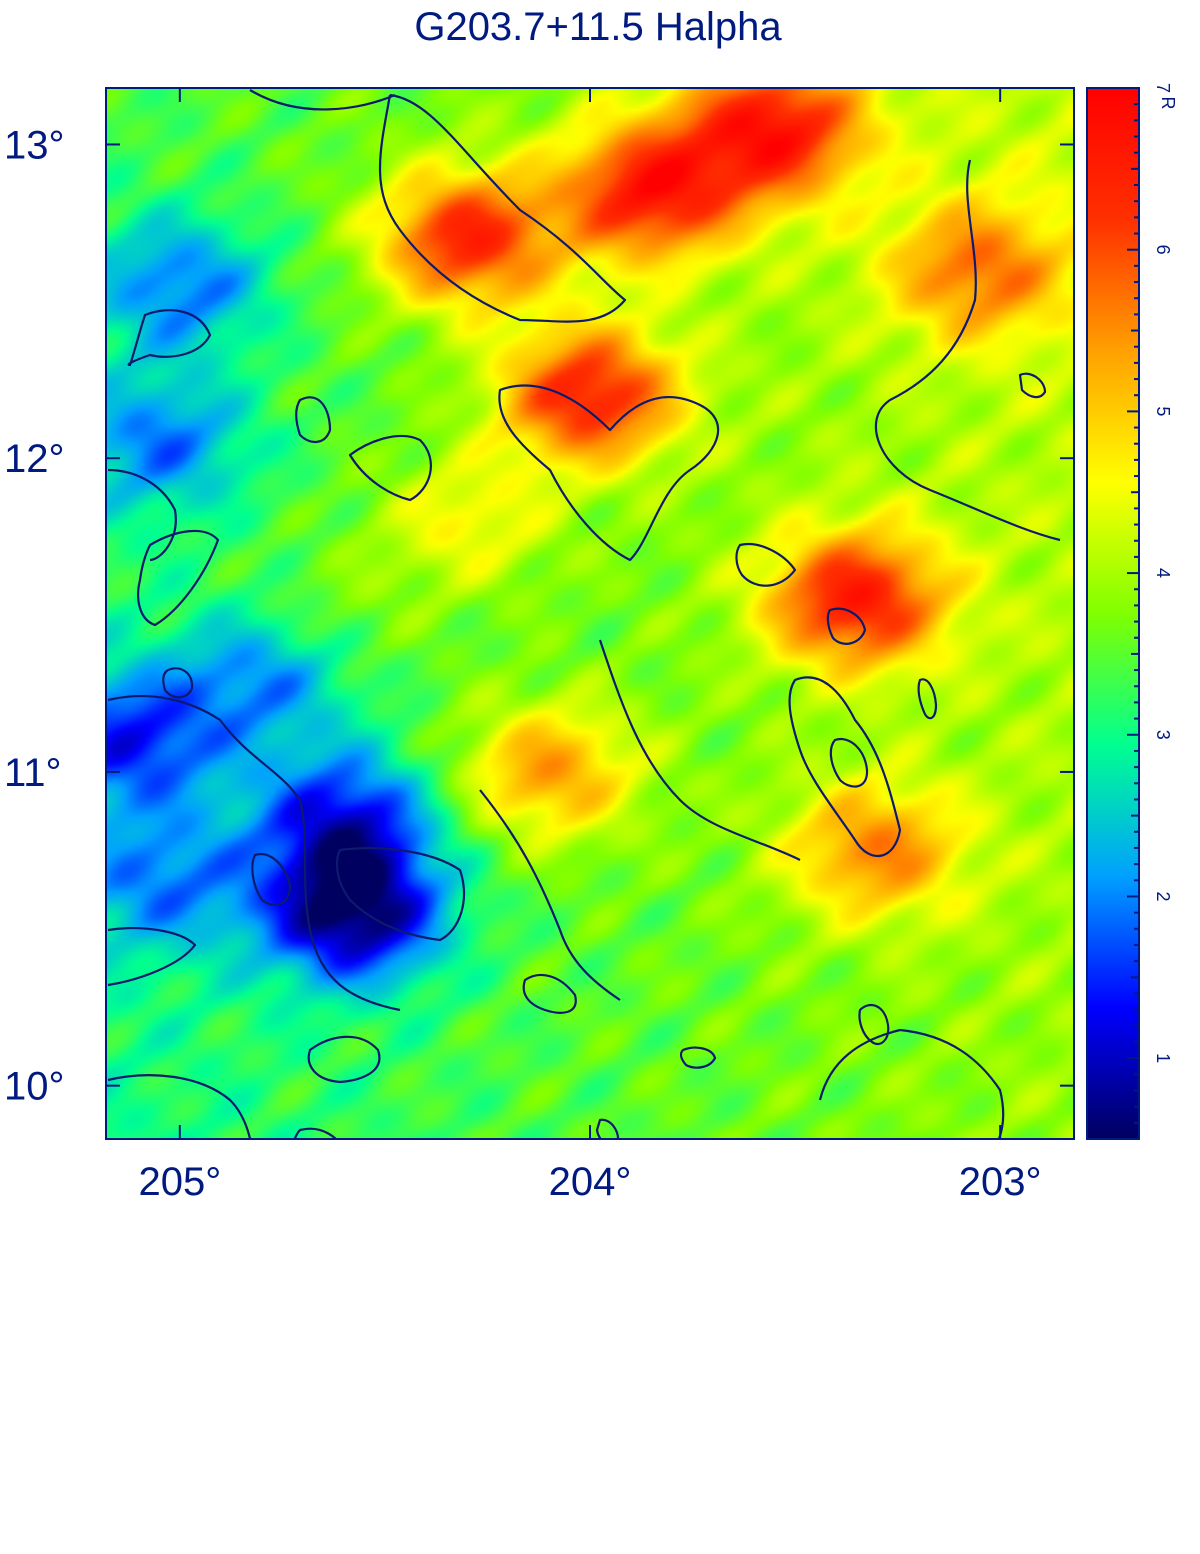  What do you see at coordinates (34, 459) in the screenshot?
I see `y-tick-label: 12°` at bounding box center [34, 459].